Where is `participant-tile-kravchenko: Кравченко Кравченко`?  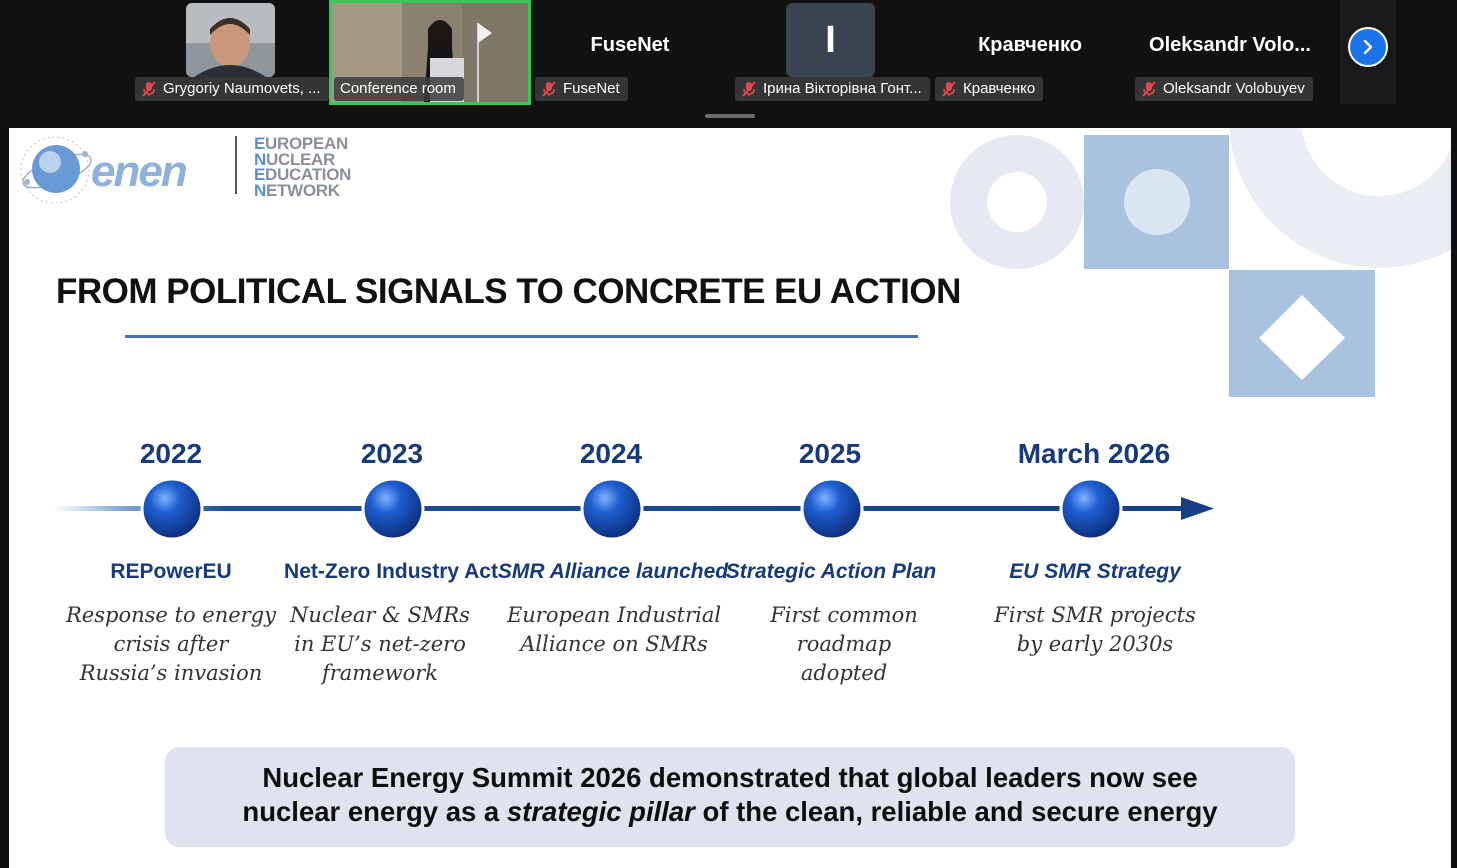 participant-tile-kravchenko: Кравченко Кравченко is located at coordinates (1030, 52).